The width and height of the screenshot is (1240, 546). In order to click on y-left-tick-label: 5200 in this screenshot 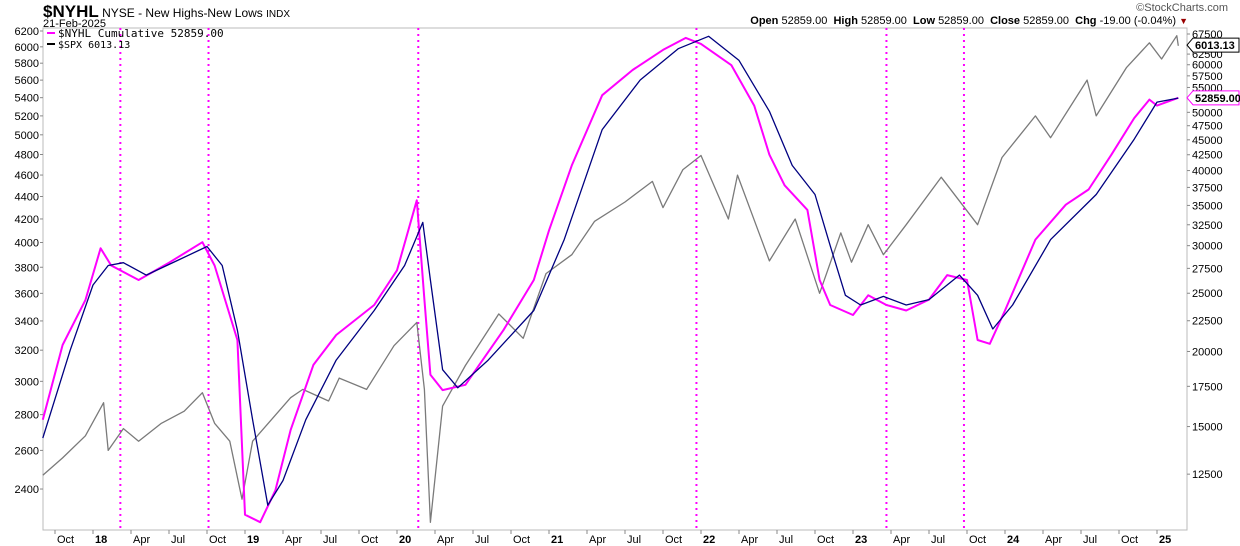, I will do `click(27, 117)`.